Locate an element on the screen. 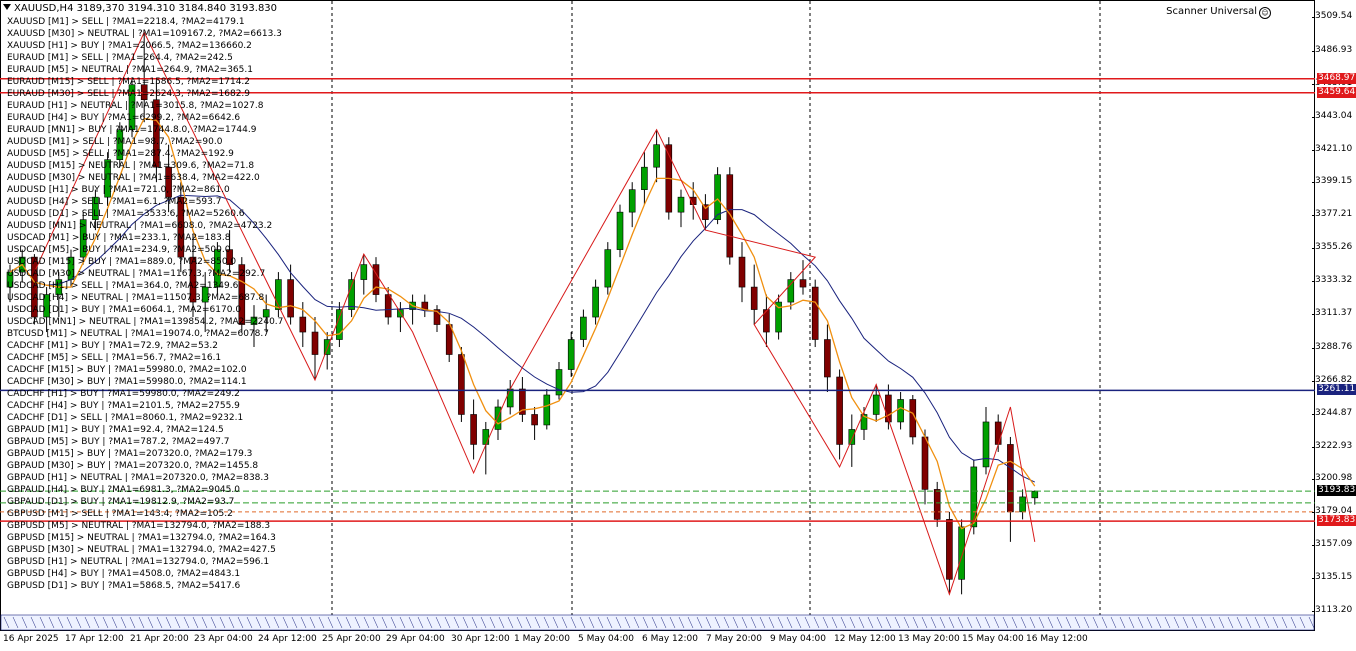 This screenshot has height=651, width=1356. price-level-tag: 3459.64 is located at coordinates (1336, 92).